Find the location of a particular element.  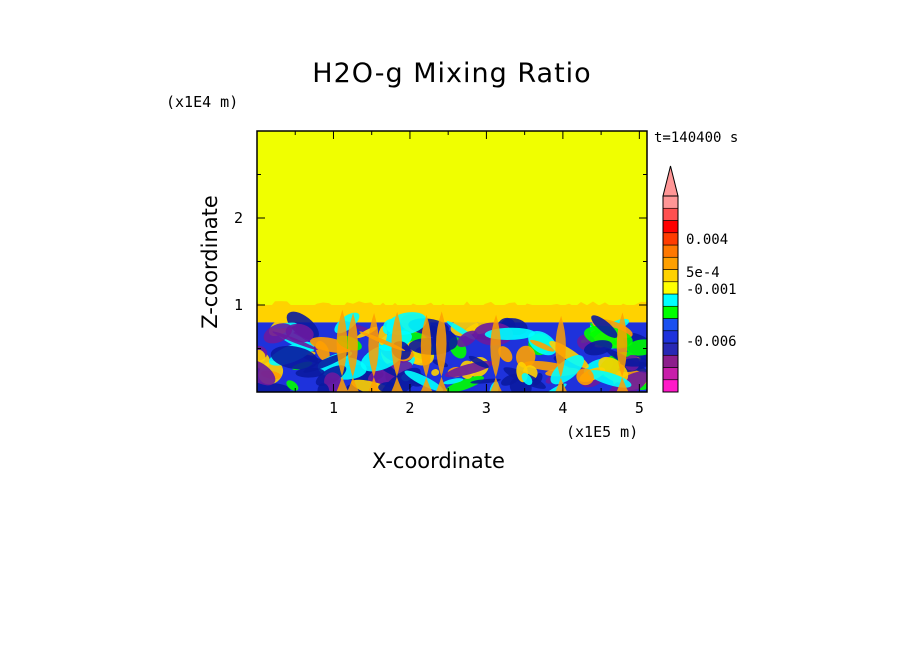

chart-title: H2O-g Mixing Ratio is located at coordinates (452, 73).